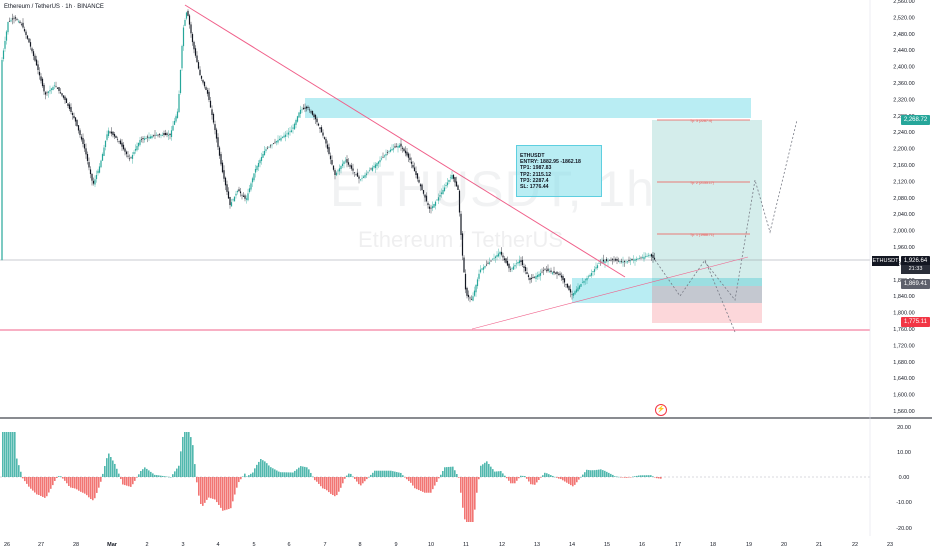 The height and width of the screenshot is (550, 932). I want to click on event-bolt-icon: ⚡, so click(661, 410).